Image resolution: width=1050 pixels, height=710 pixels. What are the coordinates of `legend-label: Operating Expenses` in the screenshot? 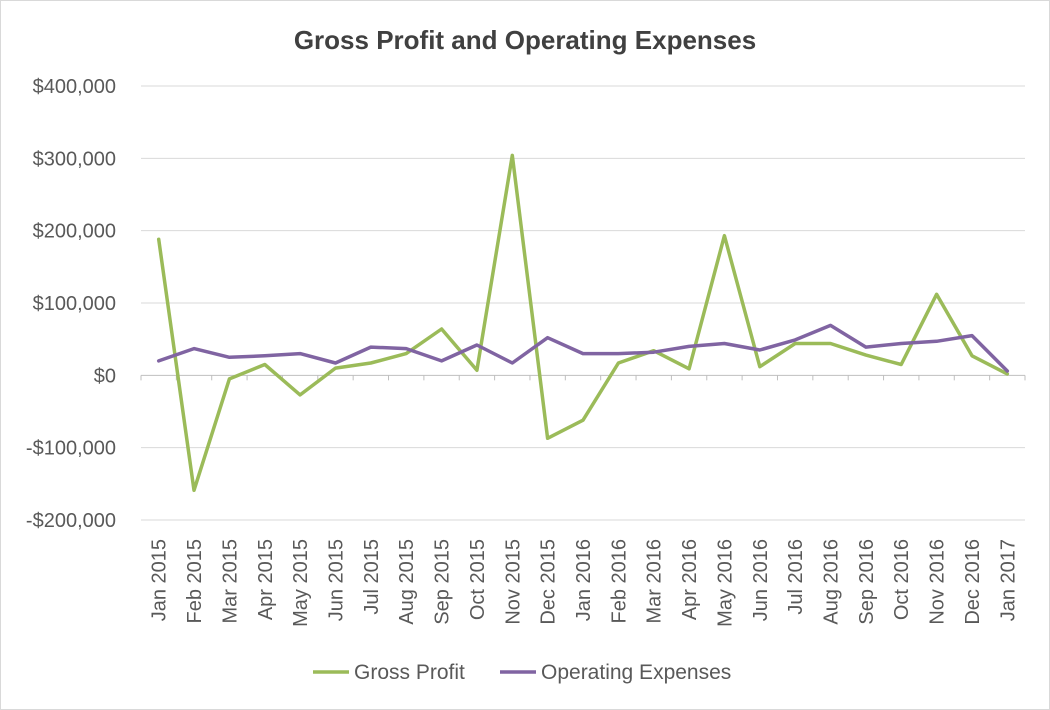 It's located at (636, 672).